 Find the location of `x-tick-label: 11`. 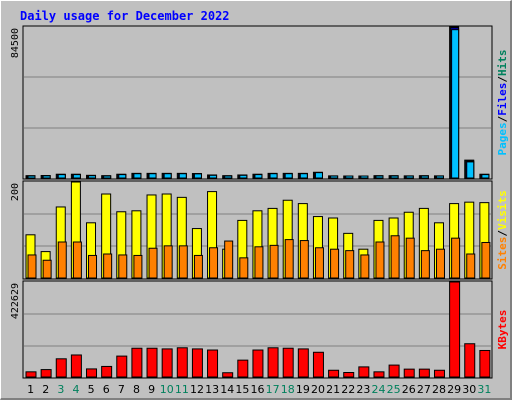

x-tick-label: 11 is located at coordinates (182, 389).